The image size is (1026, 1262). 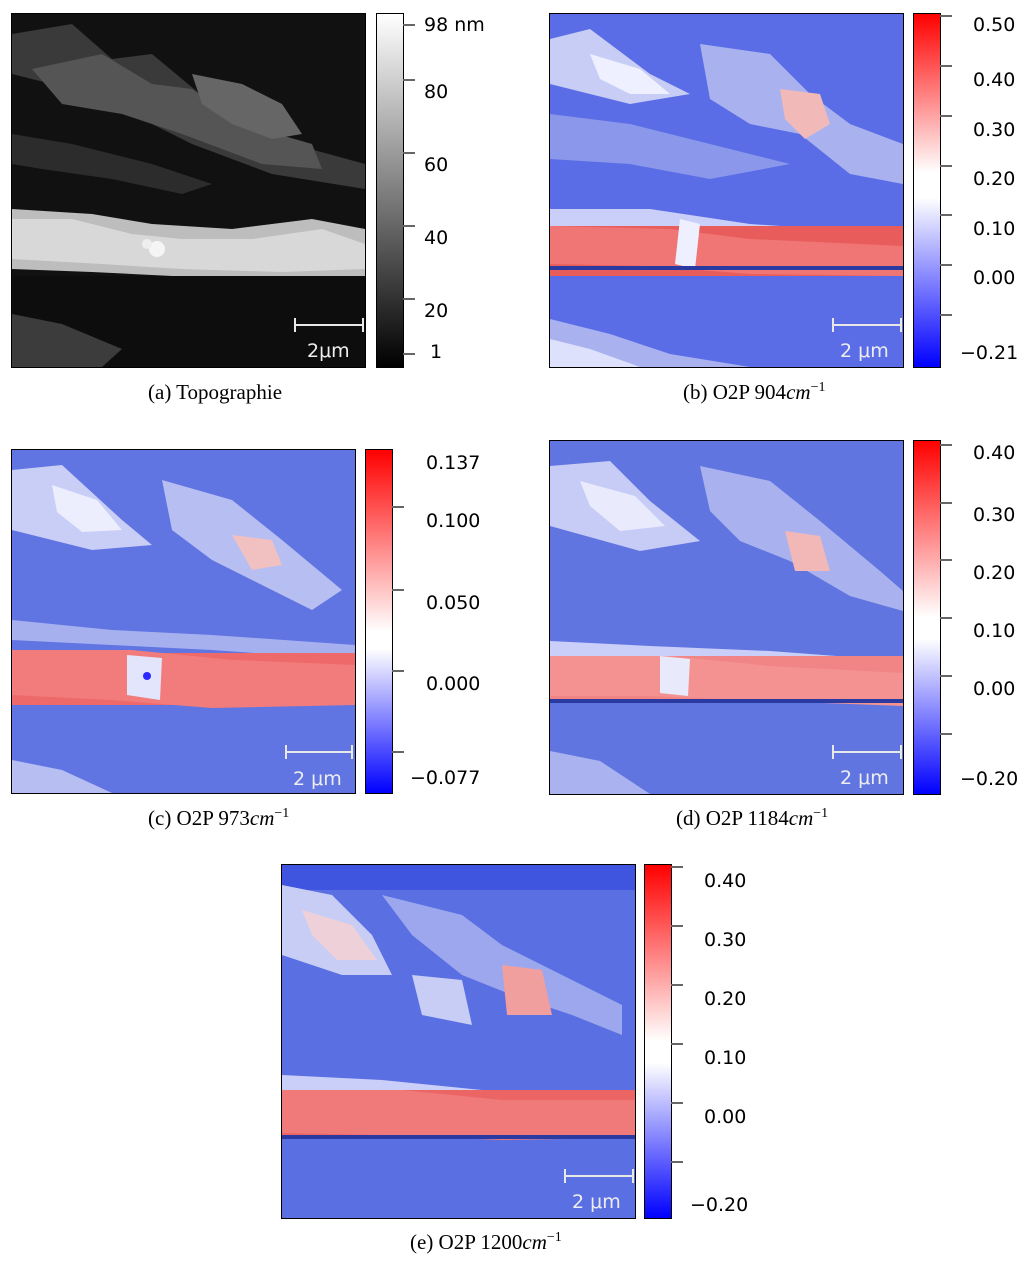 What do you see at coordinates (453, 684) in the screenshot?
I see `colorbar-label: 0.000` at bounding box center [453, 684].